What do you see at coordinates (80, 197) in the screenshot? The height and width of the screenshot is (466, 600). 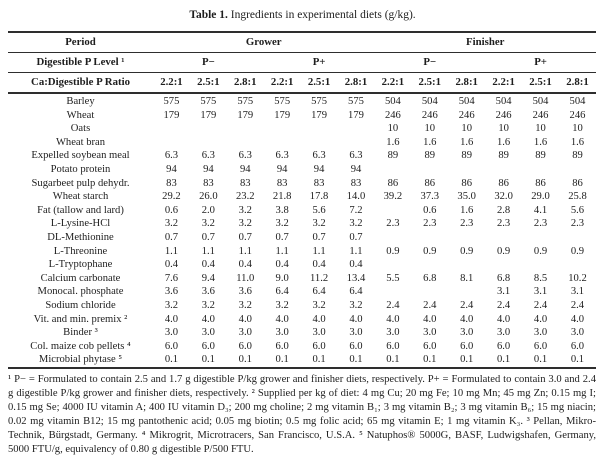 I see `ingredient-label: Wheat starch` at bounding box center [80, 197].